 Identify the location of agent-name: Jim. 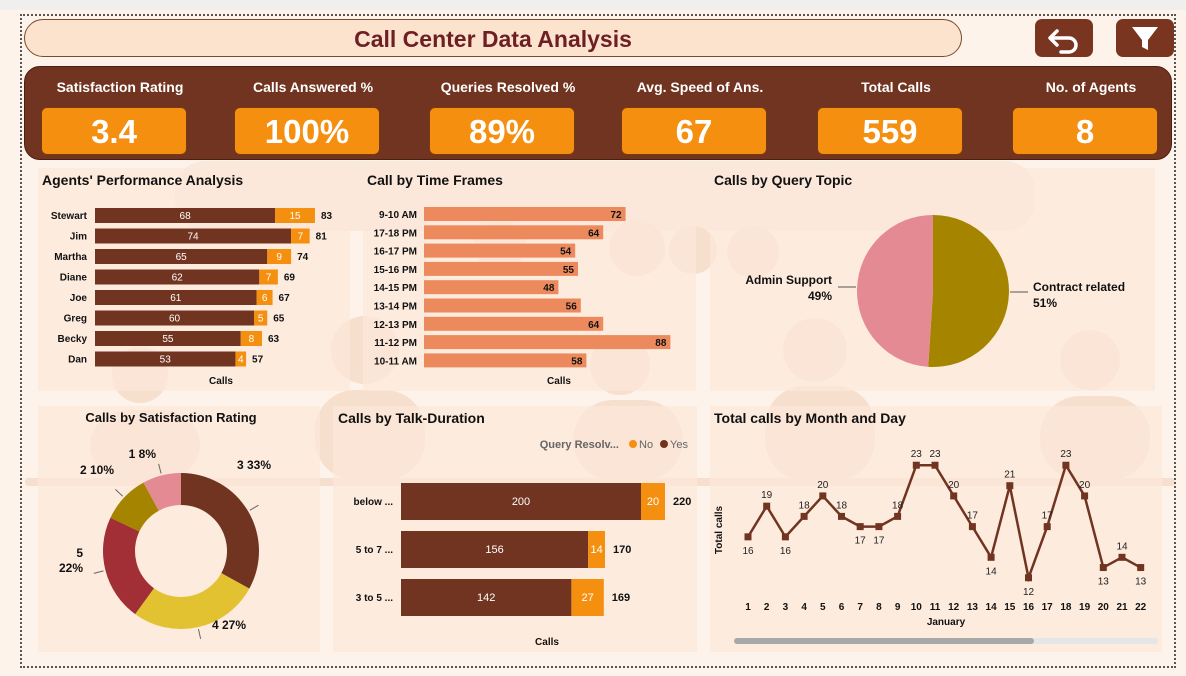
(78, 237).